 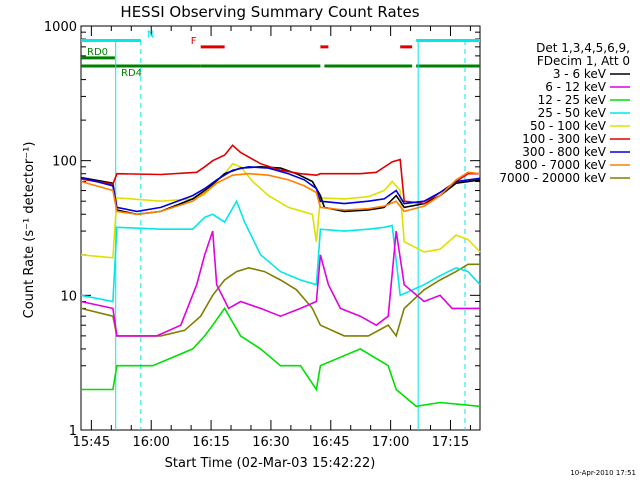 I want to click on legend-entry-label: 25 - 50 keV, so click(x=572, y=113).